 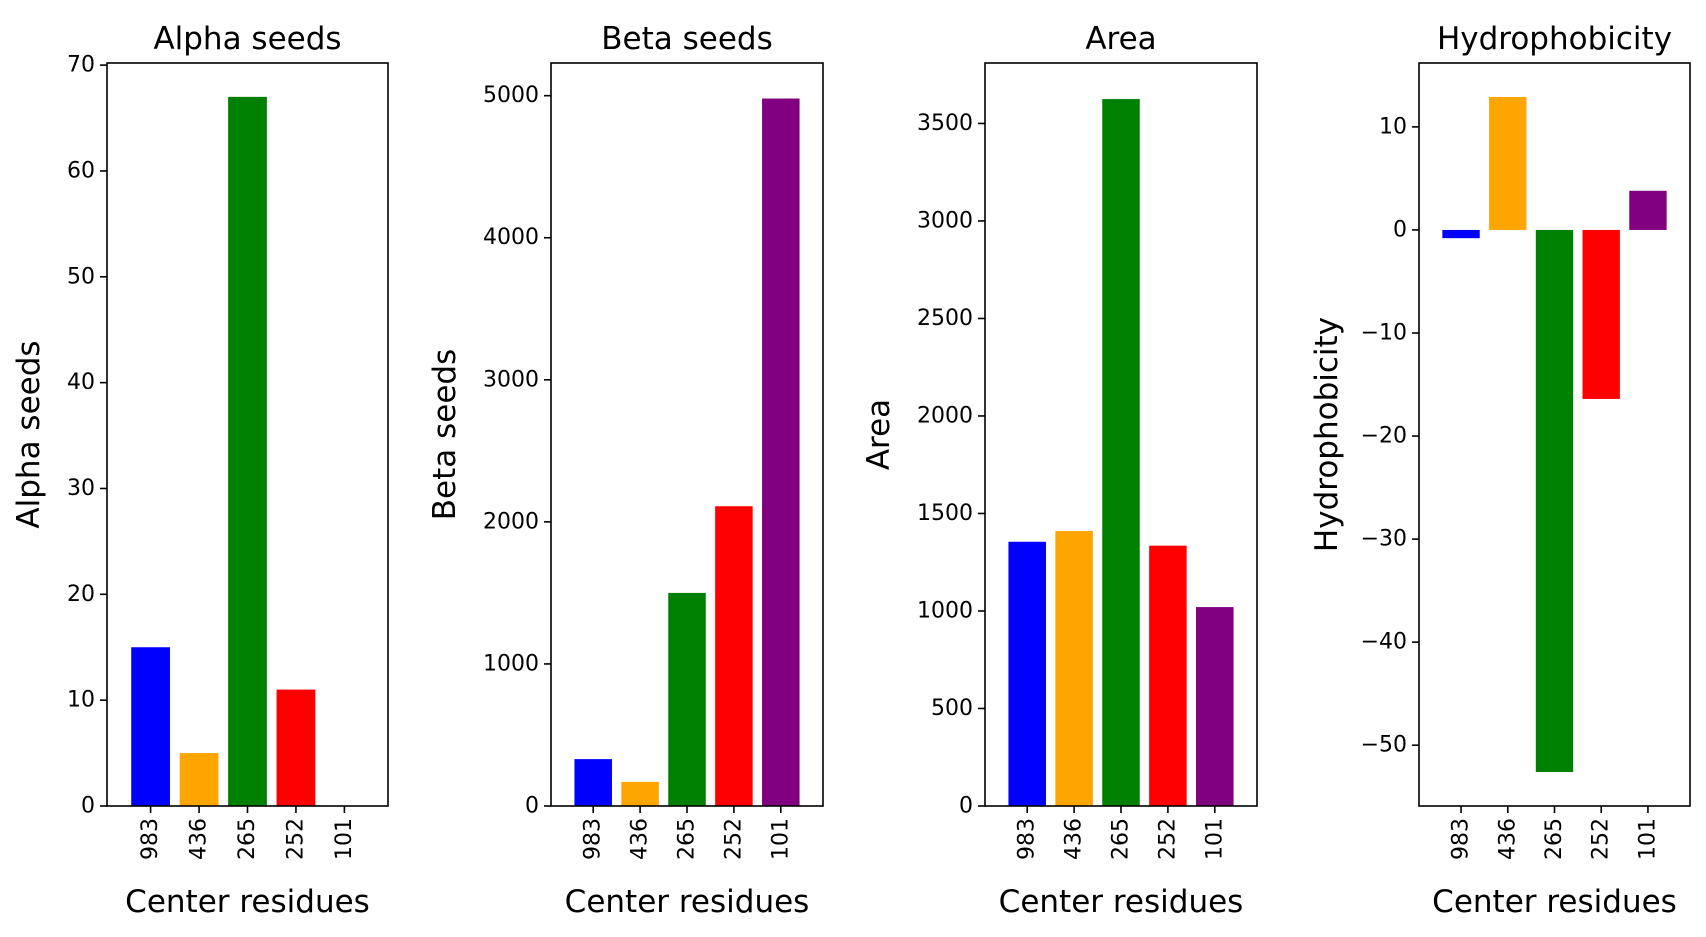 I want to click on y-tick-label: 500, so click(x=952, y=708).